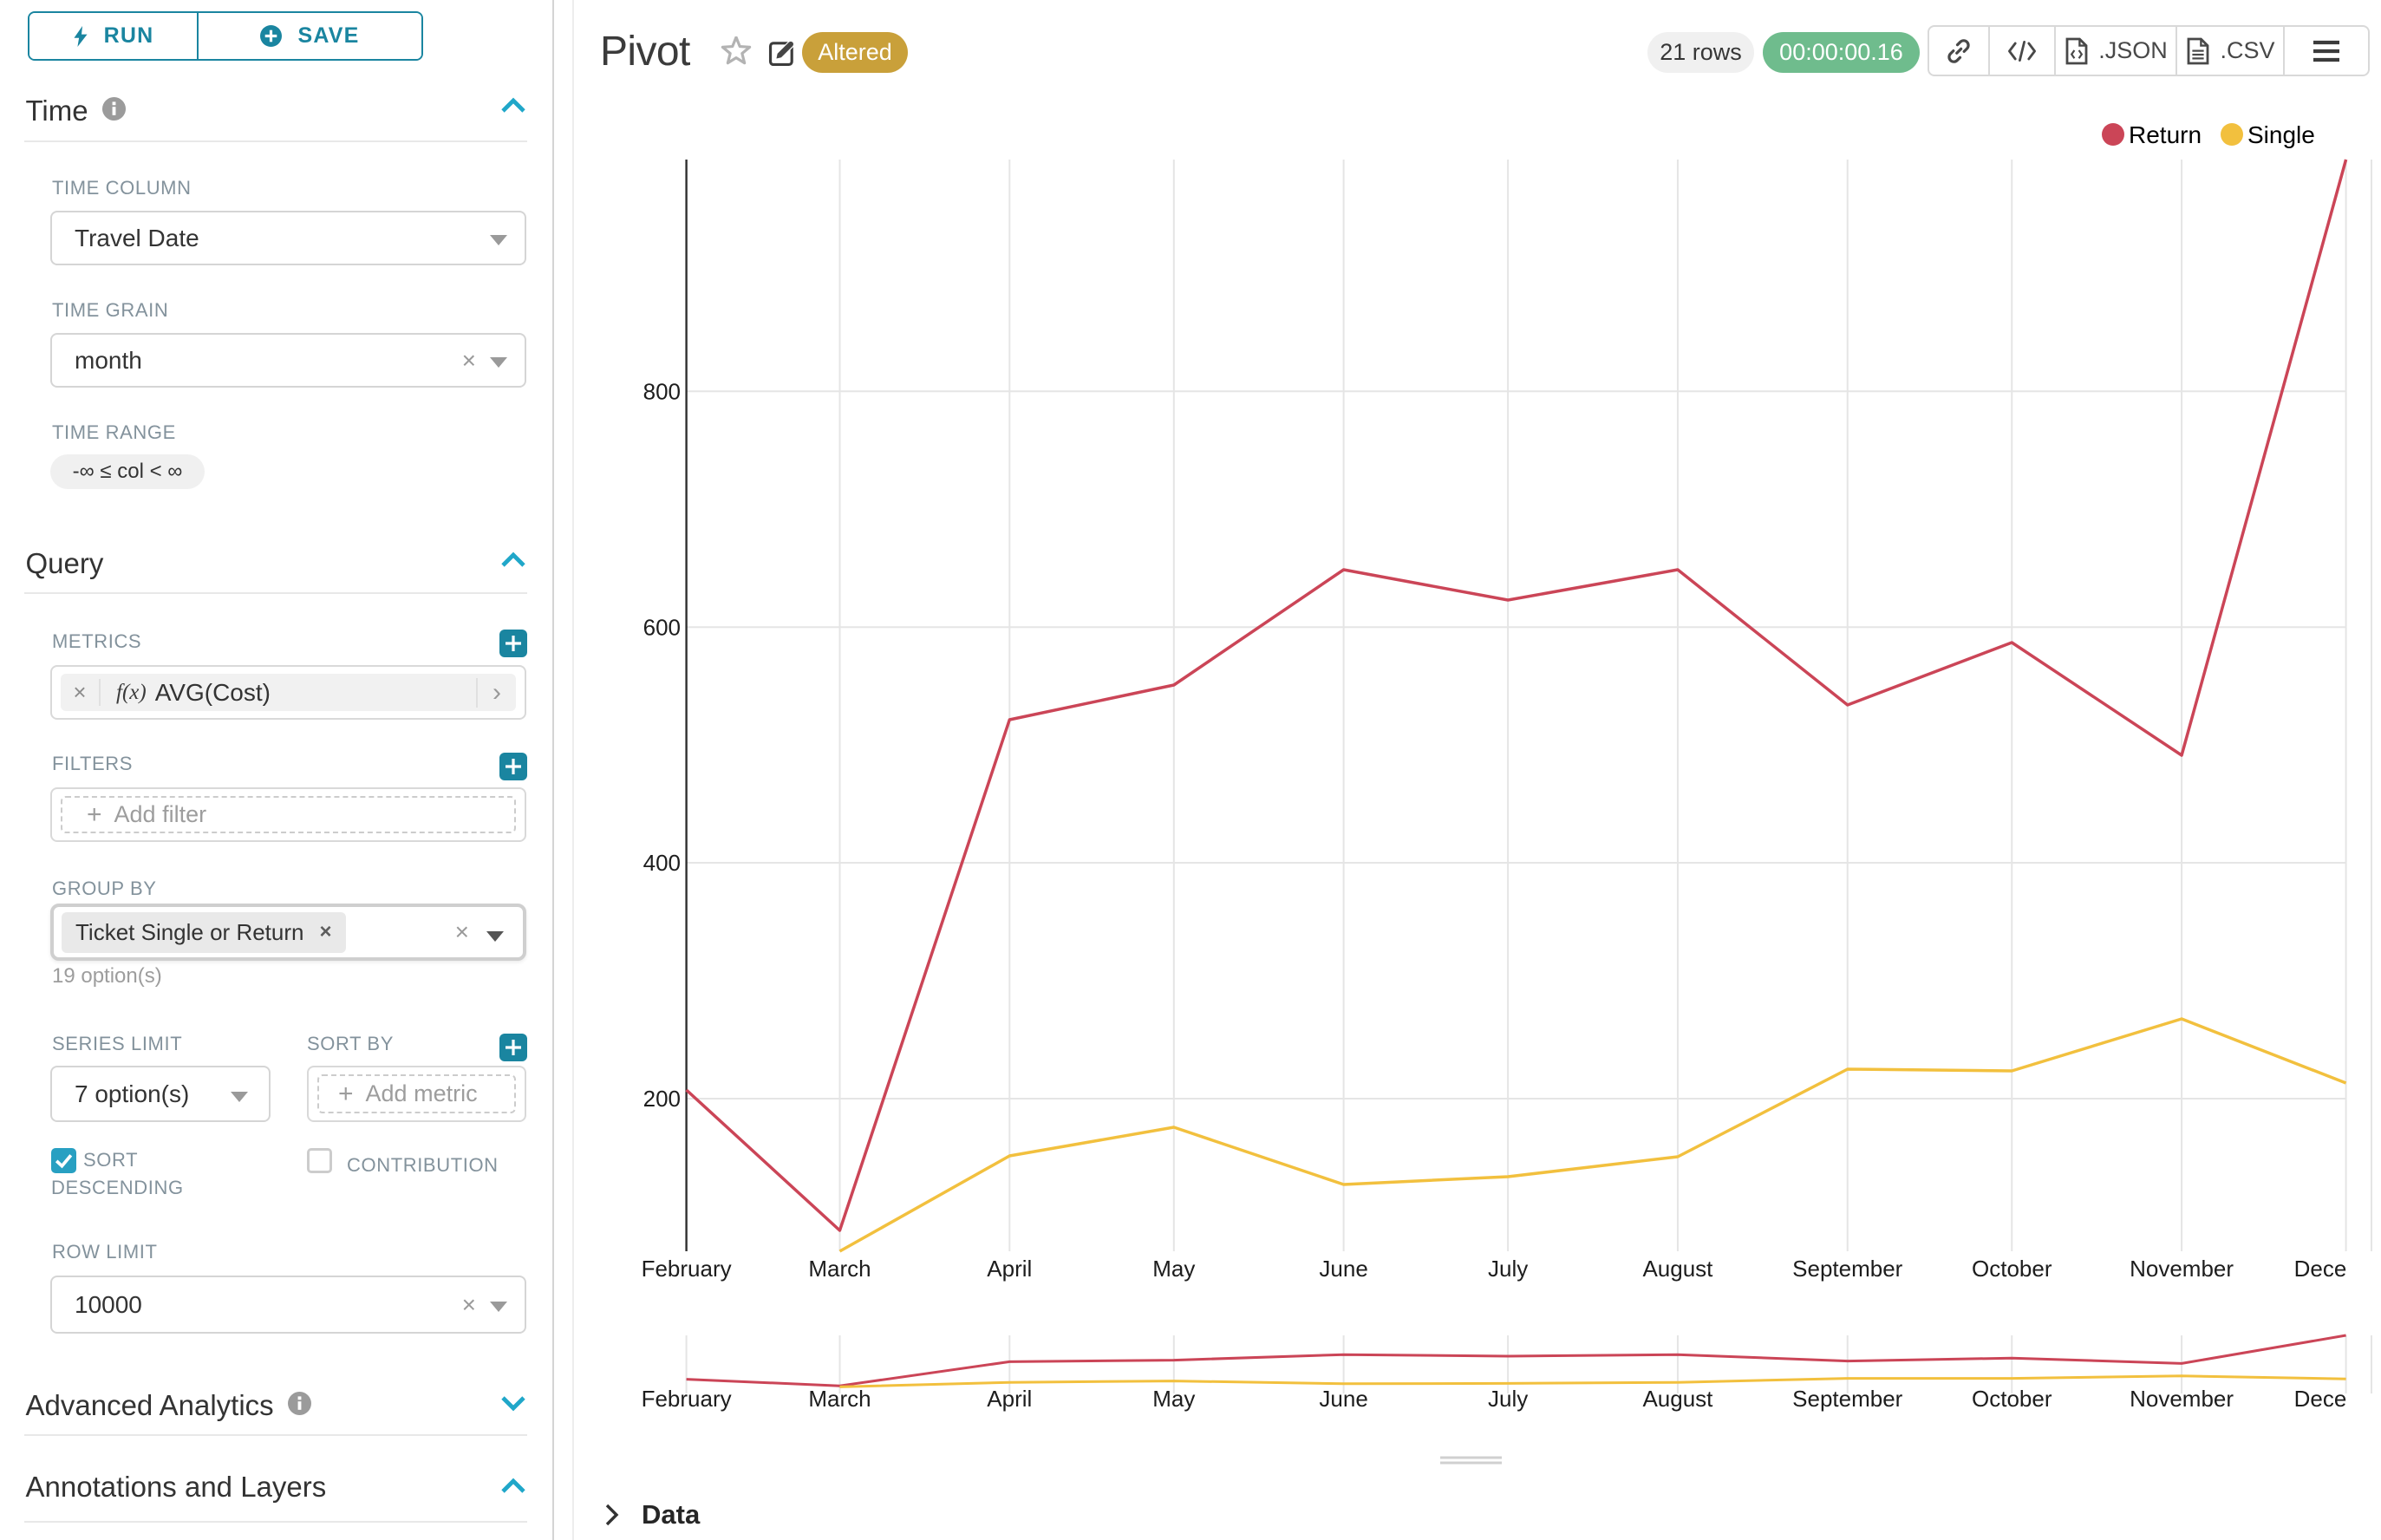 This screenshot has width=2381, height=1540. I want to click on svg-text: 400, so click(662, 863).